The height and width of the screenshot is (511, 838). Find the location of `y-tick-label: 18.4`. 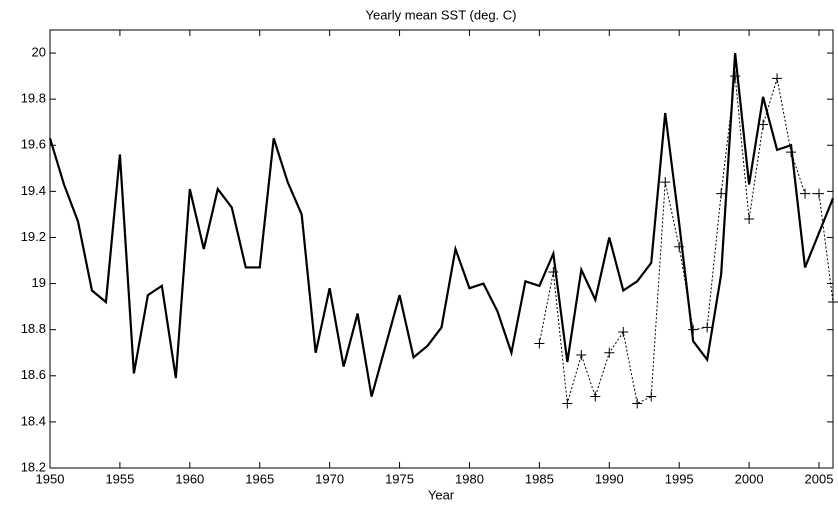

y-tick-label: 18.4 is located at coordinates (33, 420).